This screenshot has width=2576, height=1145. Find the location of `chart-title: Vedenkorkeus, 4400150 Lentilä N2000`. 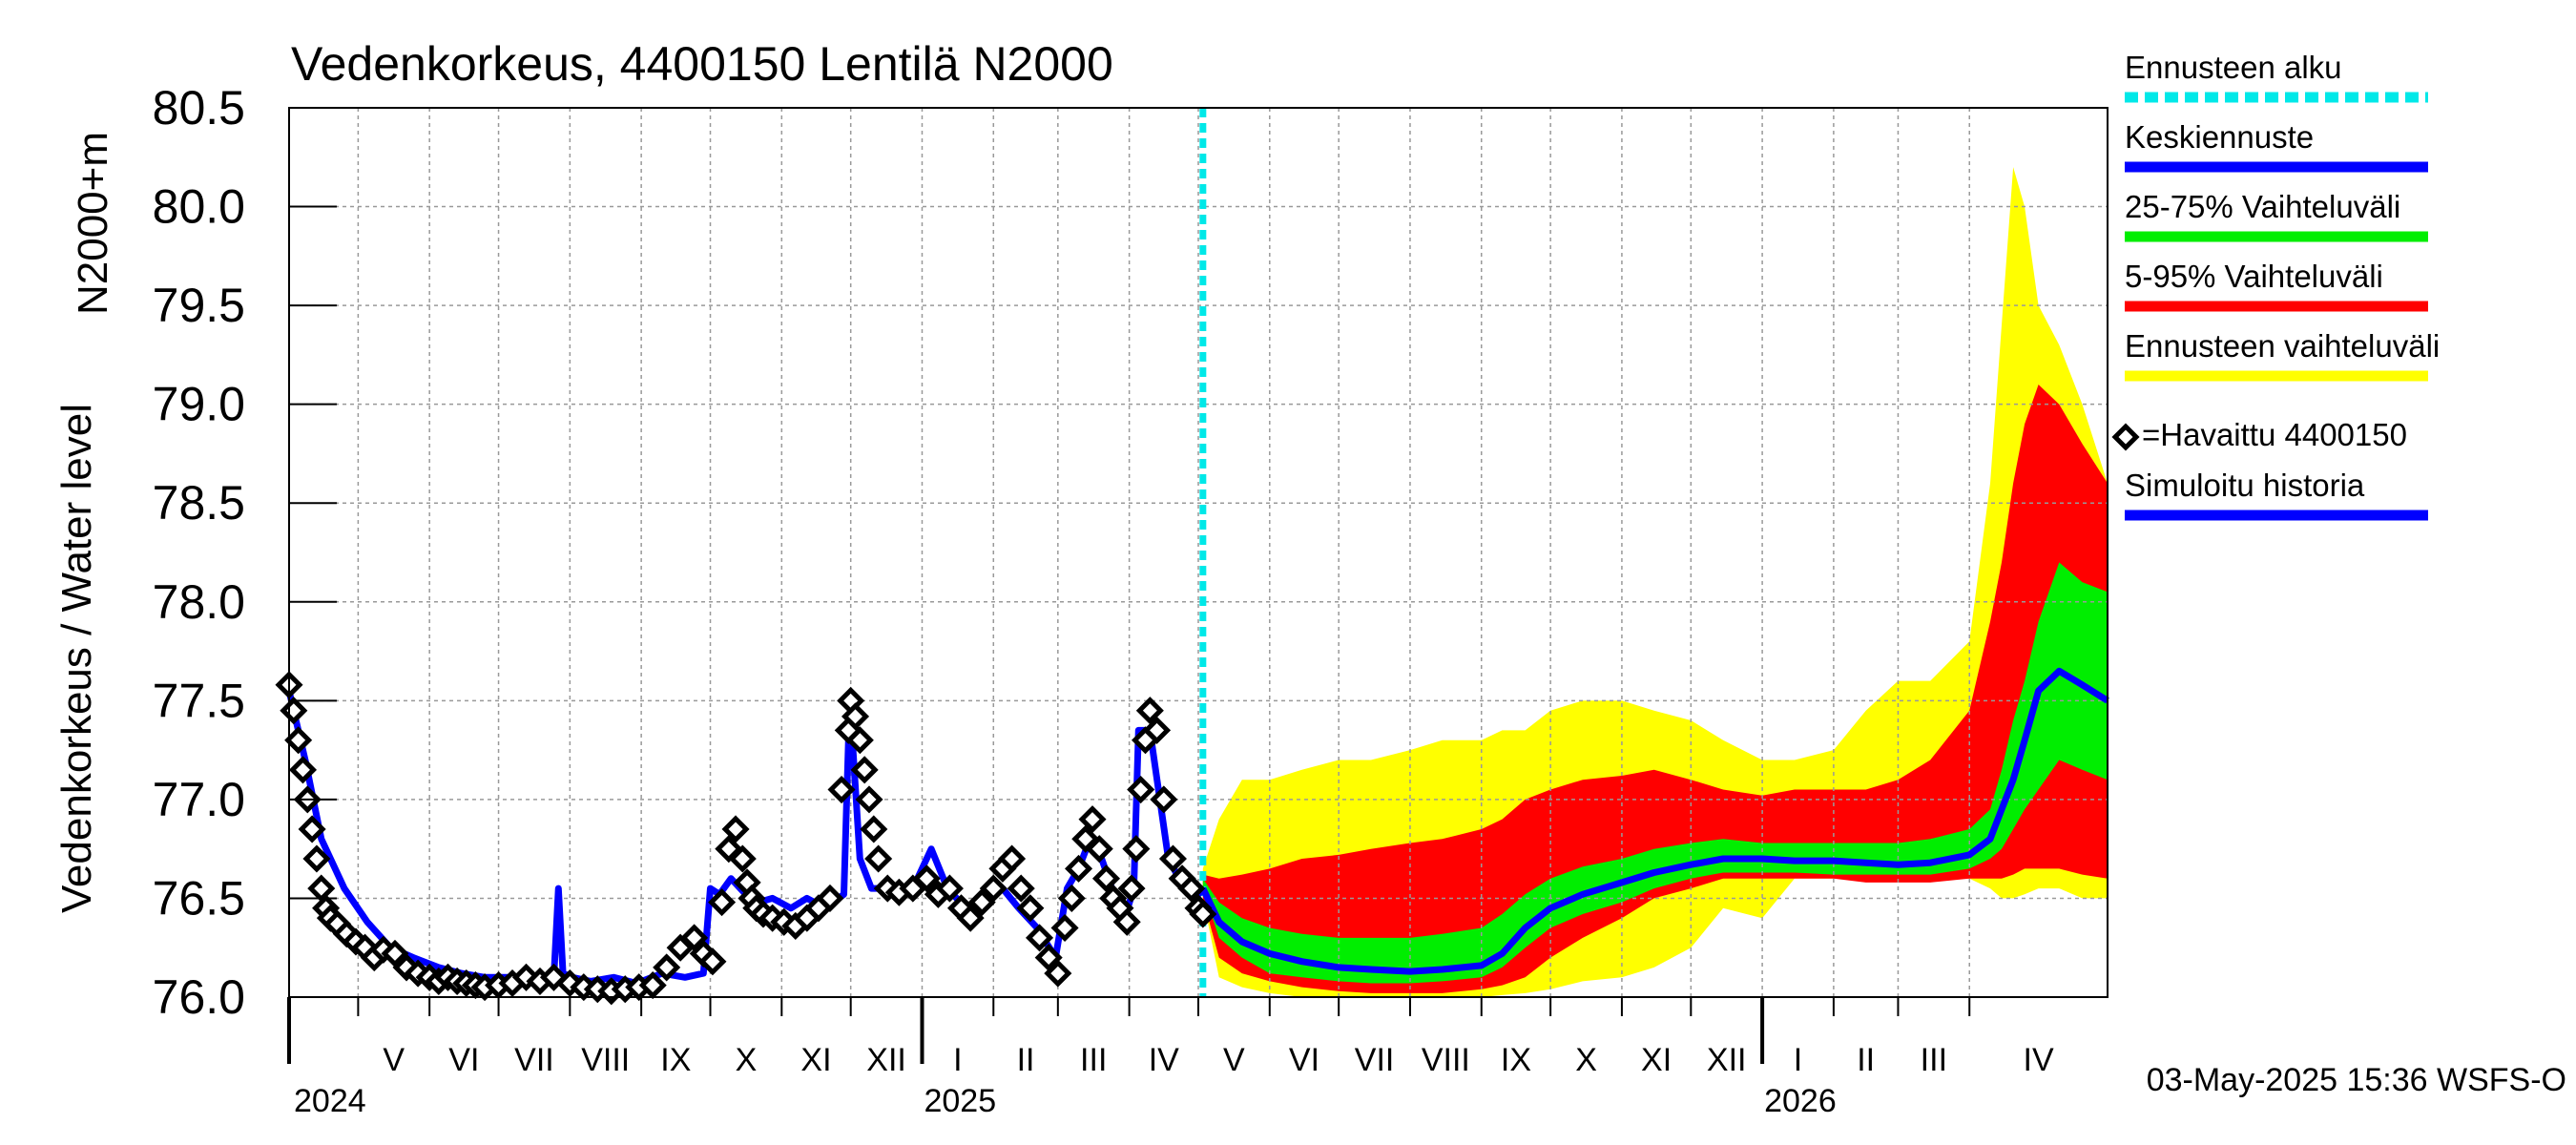

chart-title: Vedenkorkeus, 4400150 Lentilä N2000 is located at coordinates (702, 64).